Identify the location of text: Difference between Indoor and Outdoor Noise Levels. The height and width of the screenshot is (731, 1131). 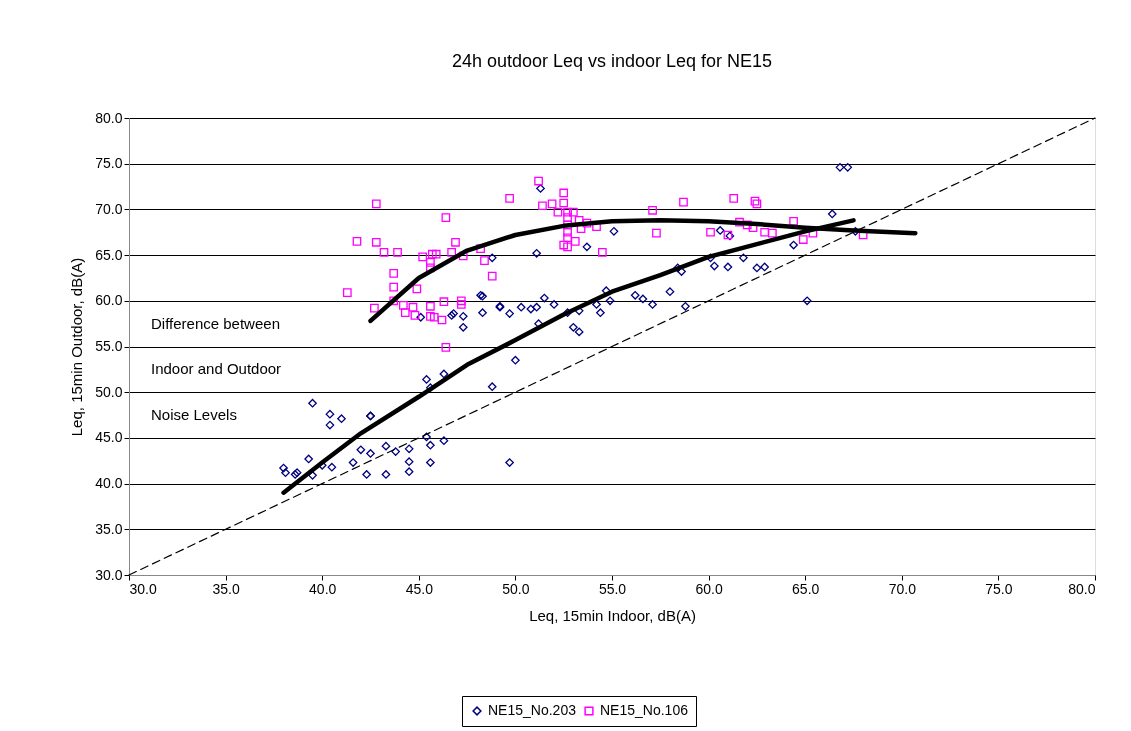
(216, 369).